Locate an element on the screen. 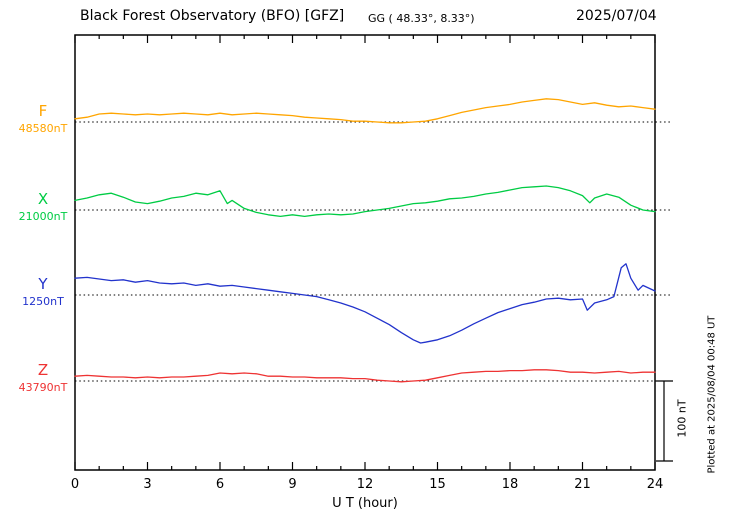 This screenshot has width=730, height=520. trace-x is located at coordinates (365, 201).